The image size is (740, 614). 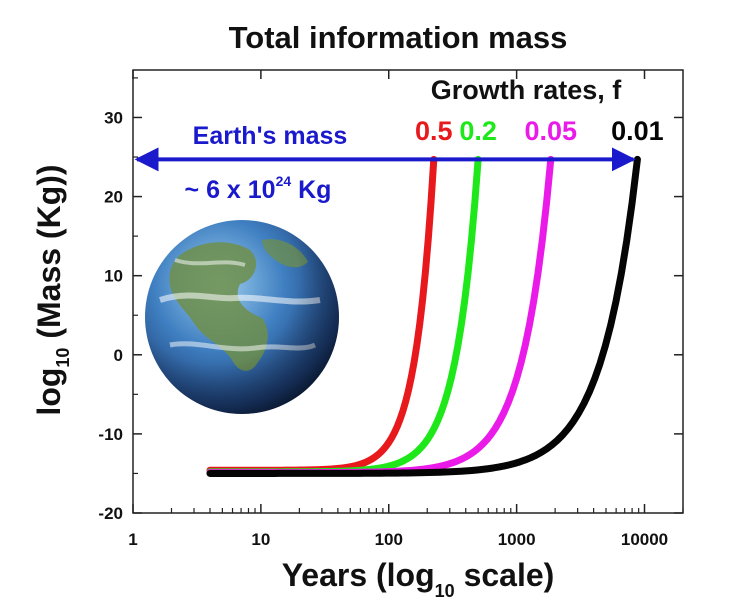 I want to click on legend-title: Growth rates, f, so click(x=527, y=90).